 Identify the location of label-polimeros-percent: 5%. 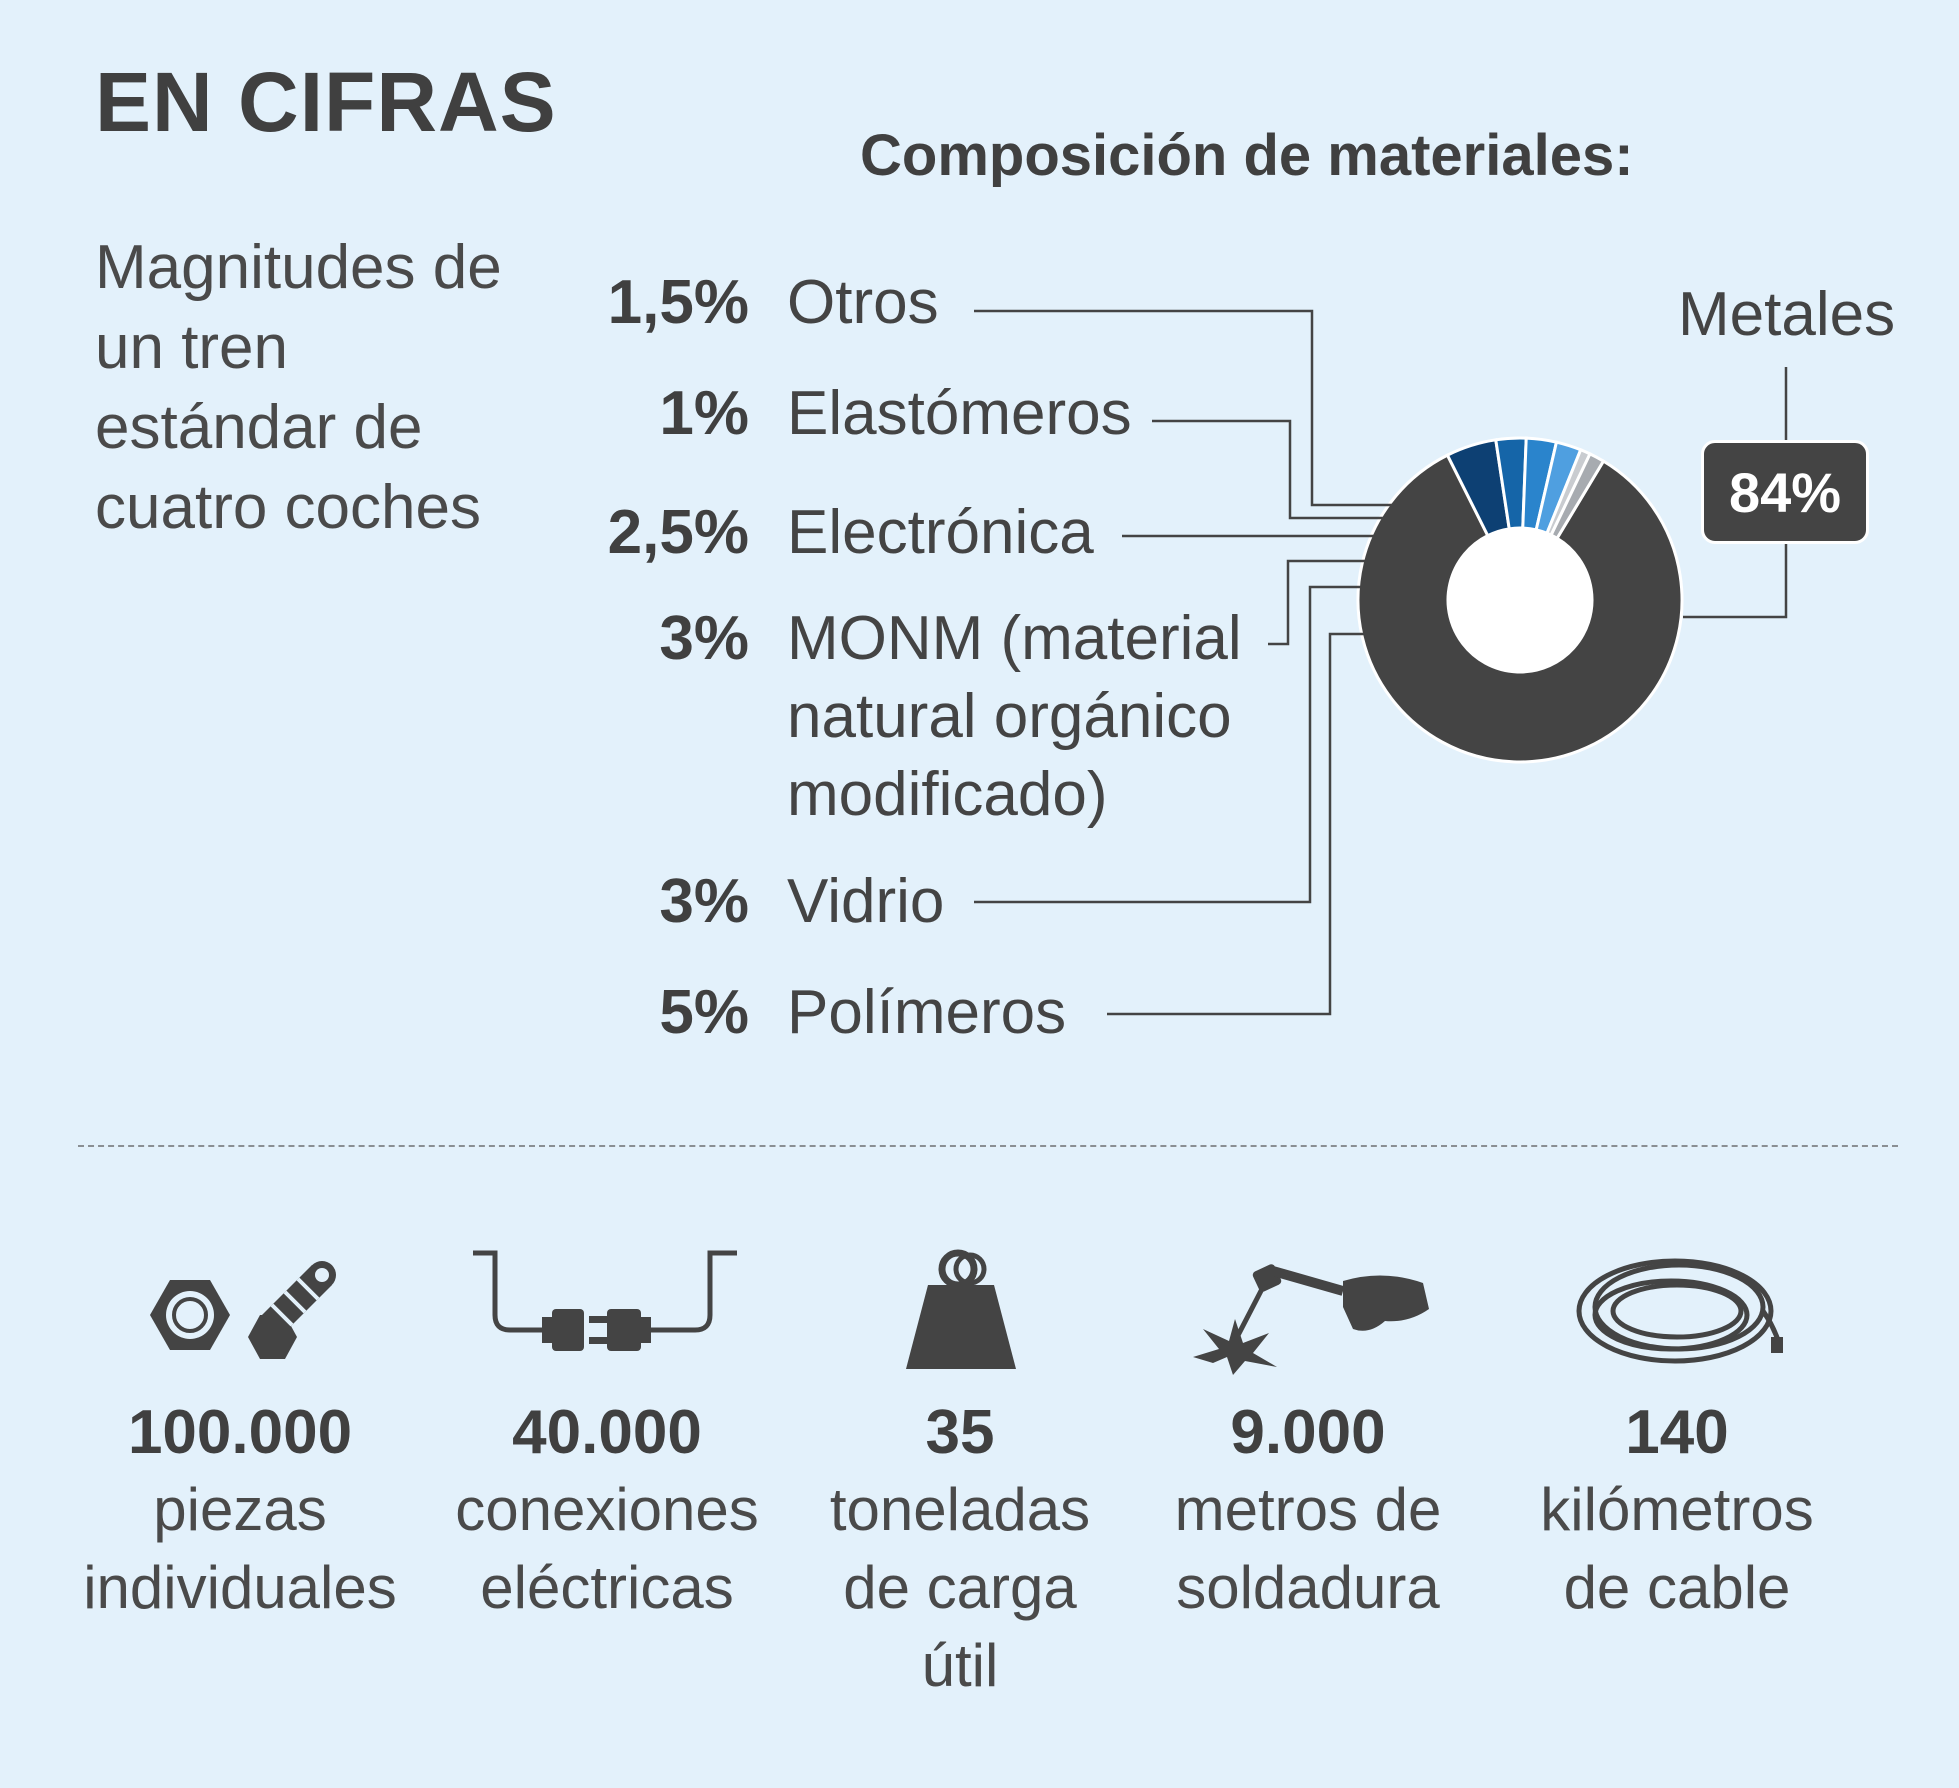
(704, 1012).